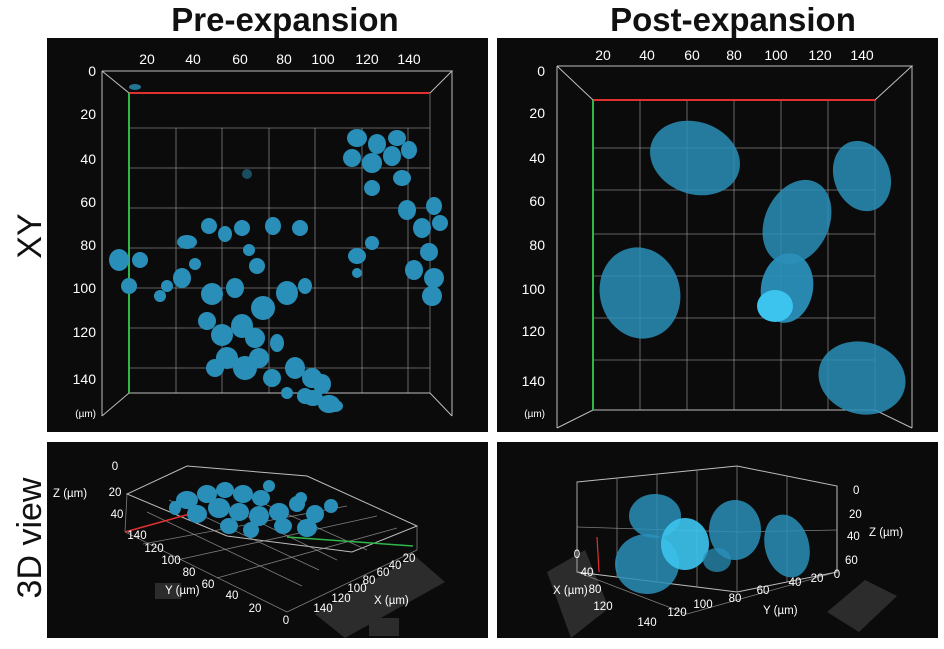  Describe the element at coordinates (285, 19) in the screenshot. I see `title-pre-expansion: Pre-expansion` at that location.